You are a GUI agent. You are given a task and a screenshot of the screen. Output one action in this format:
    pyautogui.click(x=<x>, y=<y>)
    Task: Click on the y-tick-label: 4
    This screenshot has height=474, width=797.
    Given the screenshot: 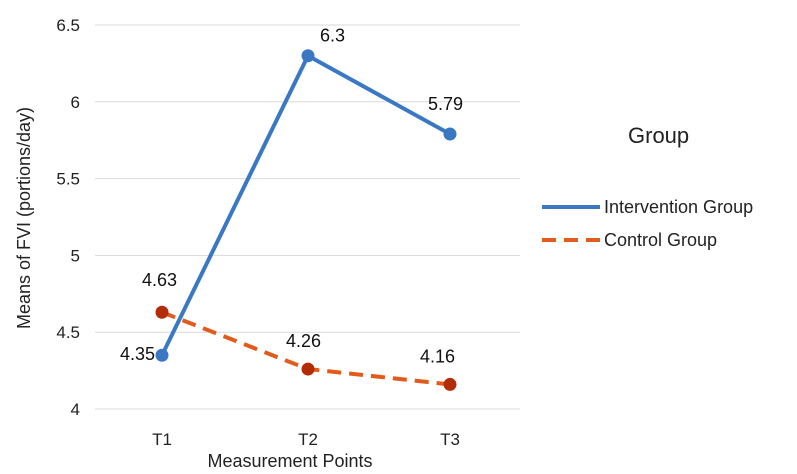 What is the action you would take?
    pyautogui.click(x=75, y=409)
    